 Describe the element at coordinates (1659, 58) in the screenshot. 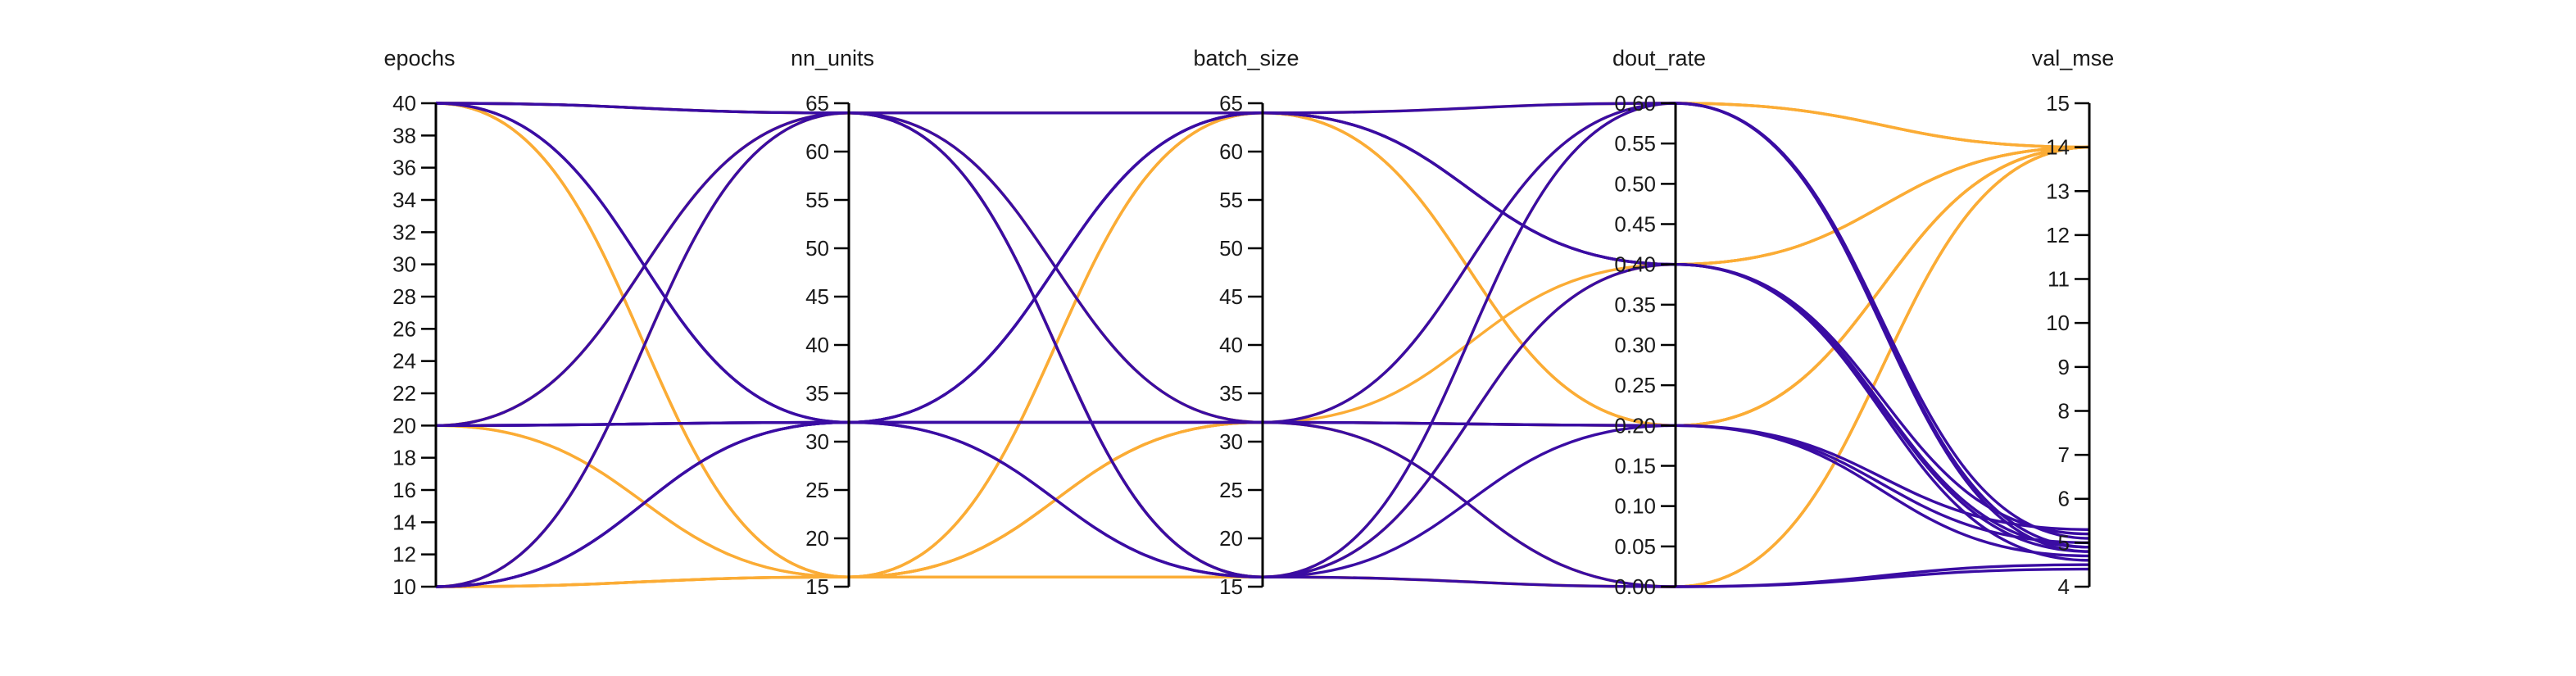

I see `axis-title-dout_rate: dout_rate` at that location.